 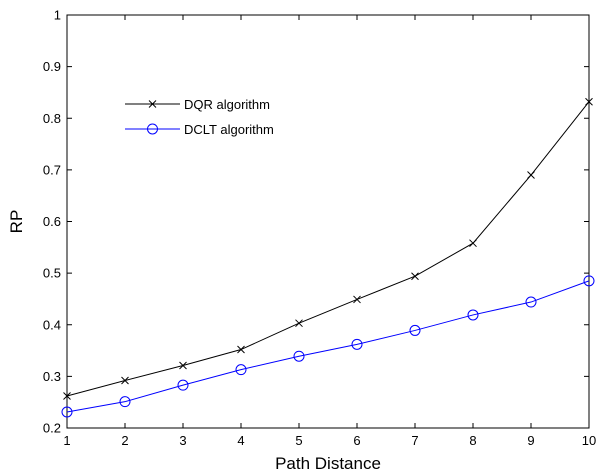 What do you see at coordinates (472, 440) in the screenshot?
I see `x-tick-label: 8` at bounding box center [472, 440].